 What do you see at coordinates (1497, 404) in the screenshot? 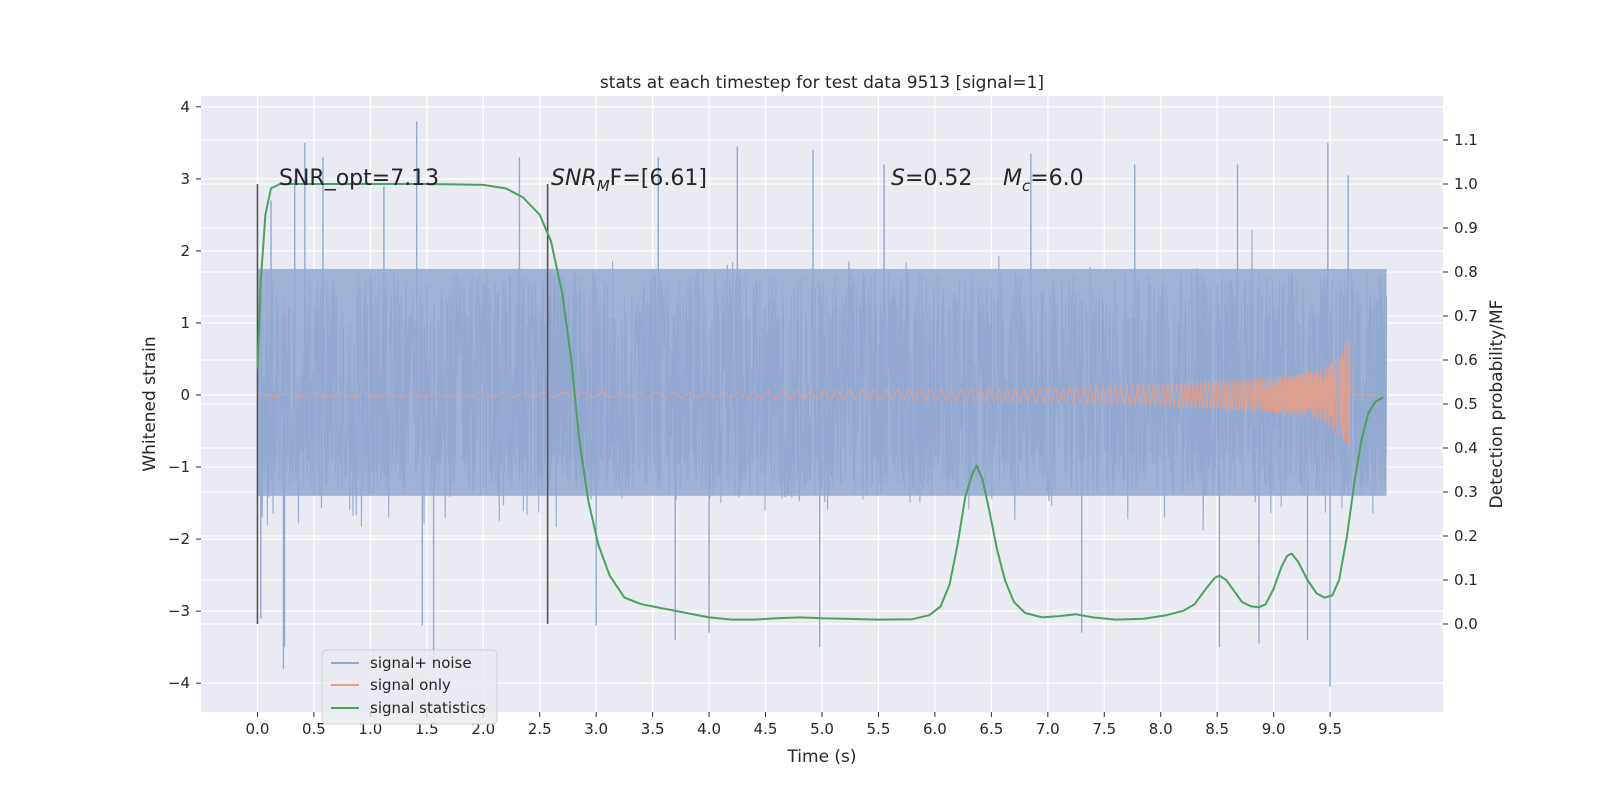
I see `y-axis-label-right: Detection probability/MF` at bounding box center [1497, 404].